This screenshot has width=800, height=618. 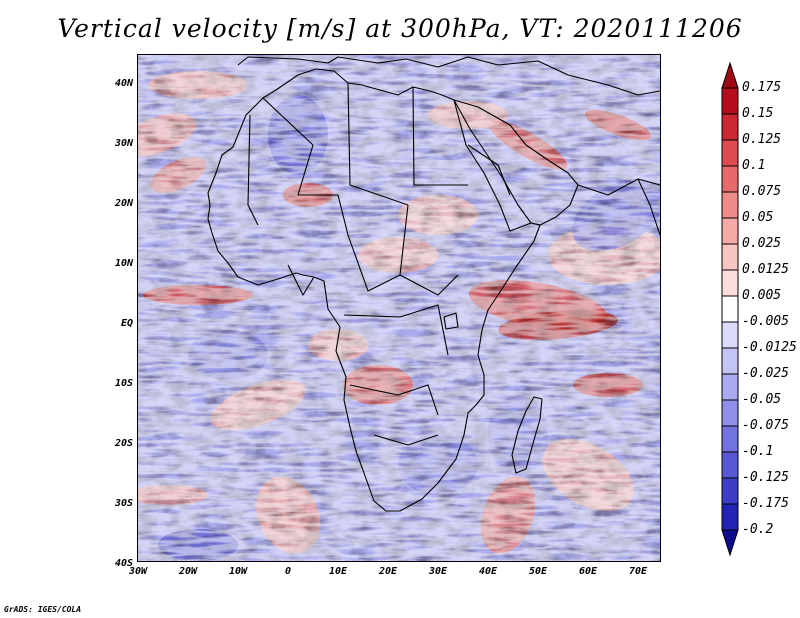 I want to click on europe-coastline, so click(x=448, y=76).